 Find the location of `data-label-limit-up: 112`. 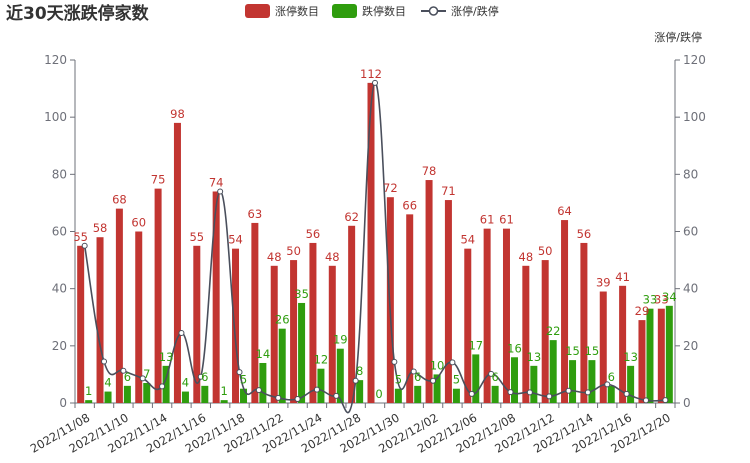

data-label-limit-up: 112 is located at coordinates (371, 74).